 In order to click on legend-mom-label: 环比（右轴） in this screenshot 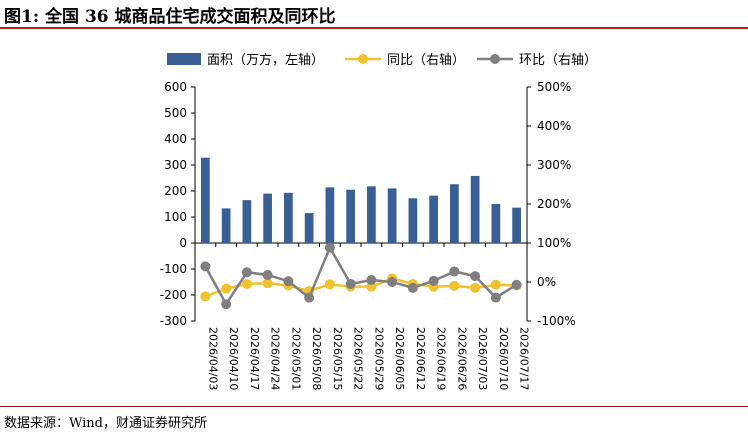, I will do `click(558, 60)`.